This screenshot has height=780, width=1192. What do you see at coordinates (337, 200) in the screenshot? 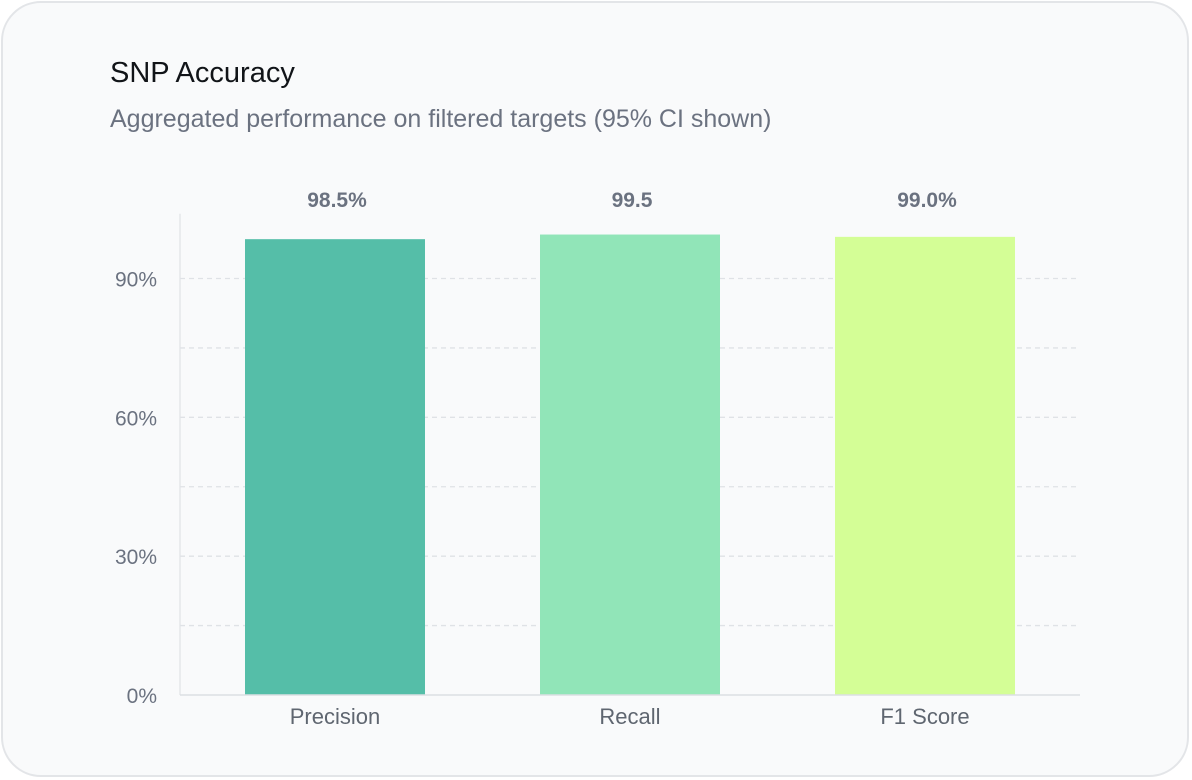
I see `value-label: 98.5%` at bounding box center [337, 200].